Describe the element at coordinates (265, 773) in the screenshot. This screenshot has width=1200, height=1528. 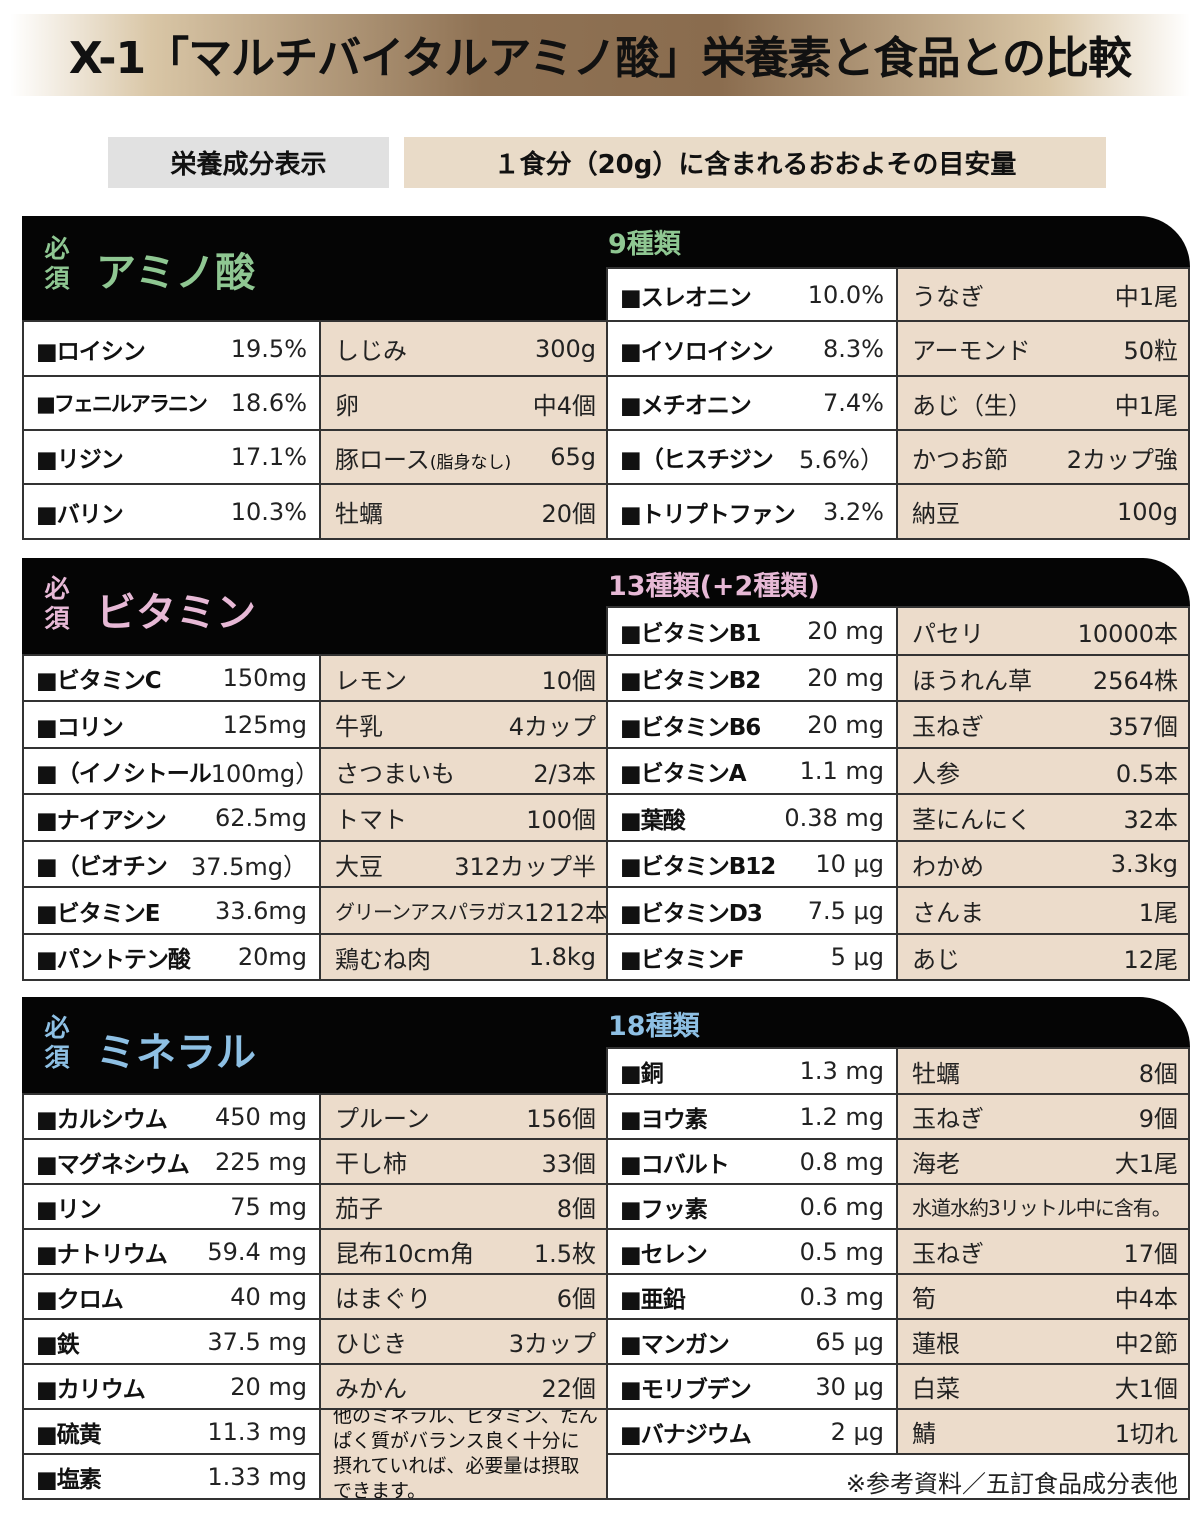
I see `nutrient-value: 100mg）` at that location.